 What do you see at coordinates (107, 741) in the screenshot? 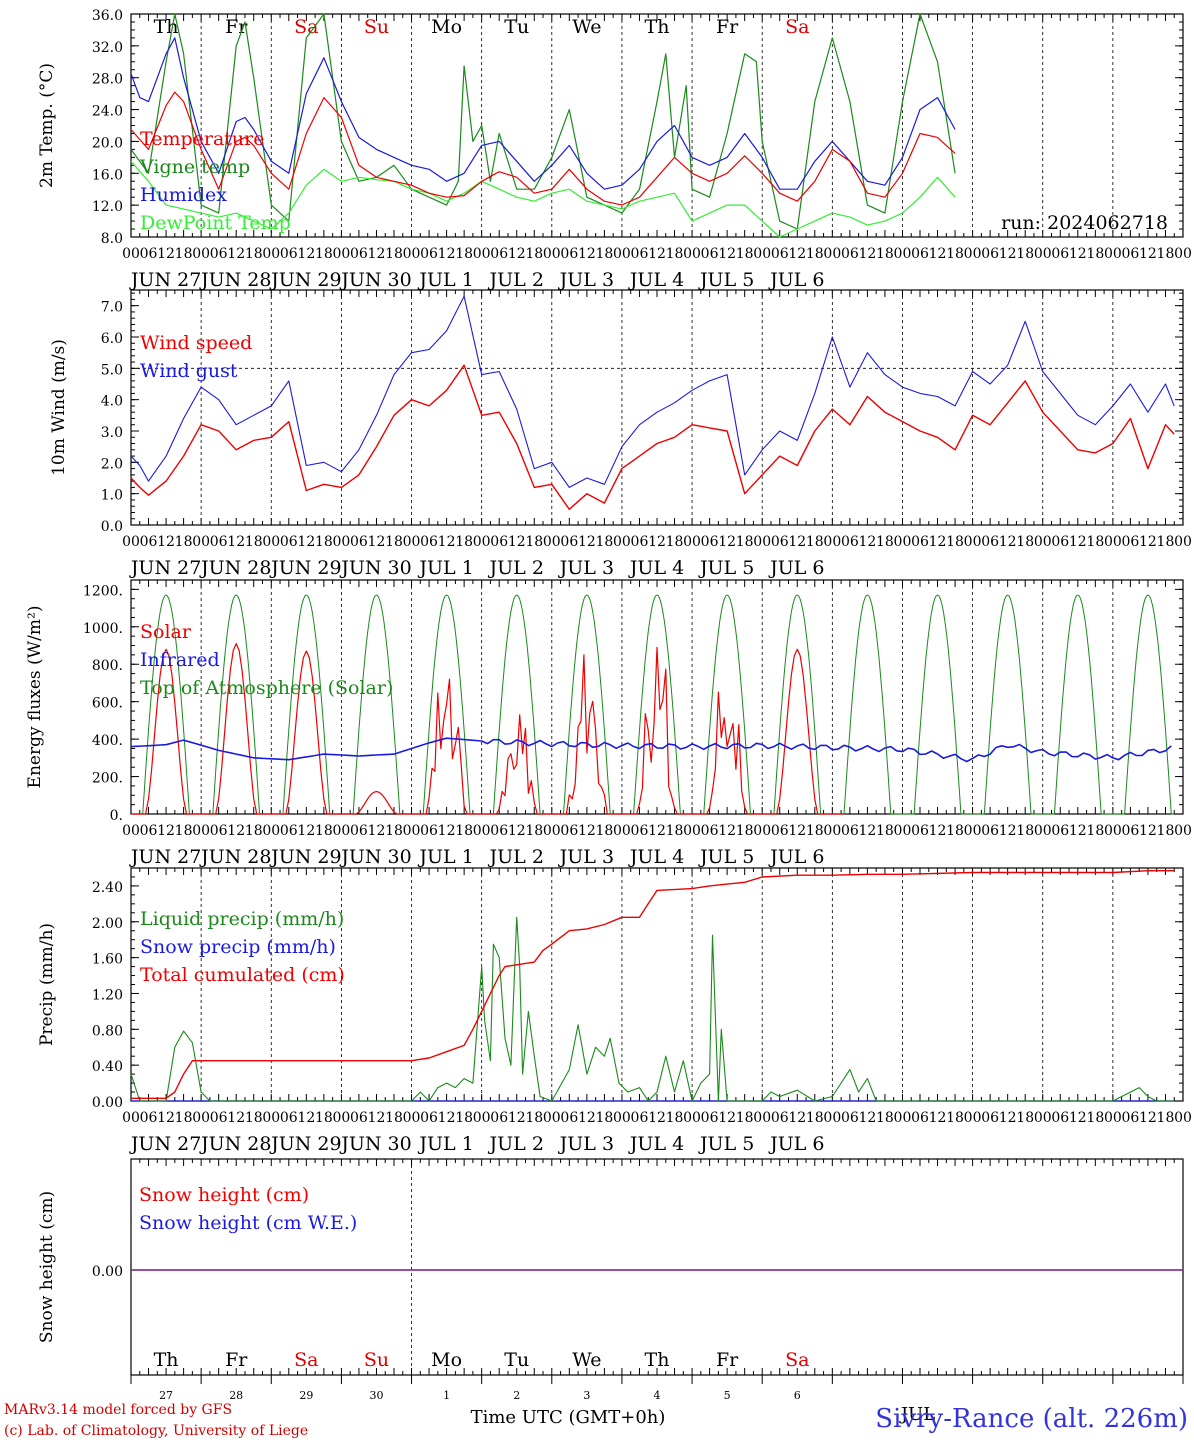
I see `y-tick-label: 400.` at bounding box center [107, 741].